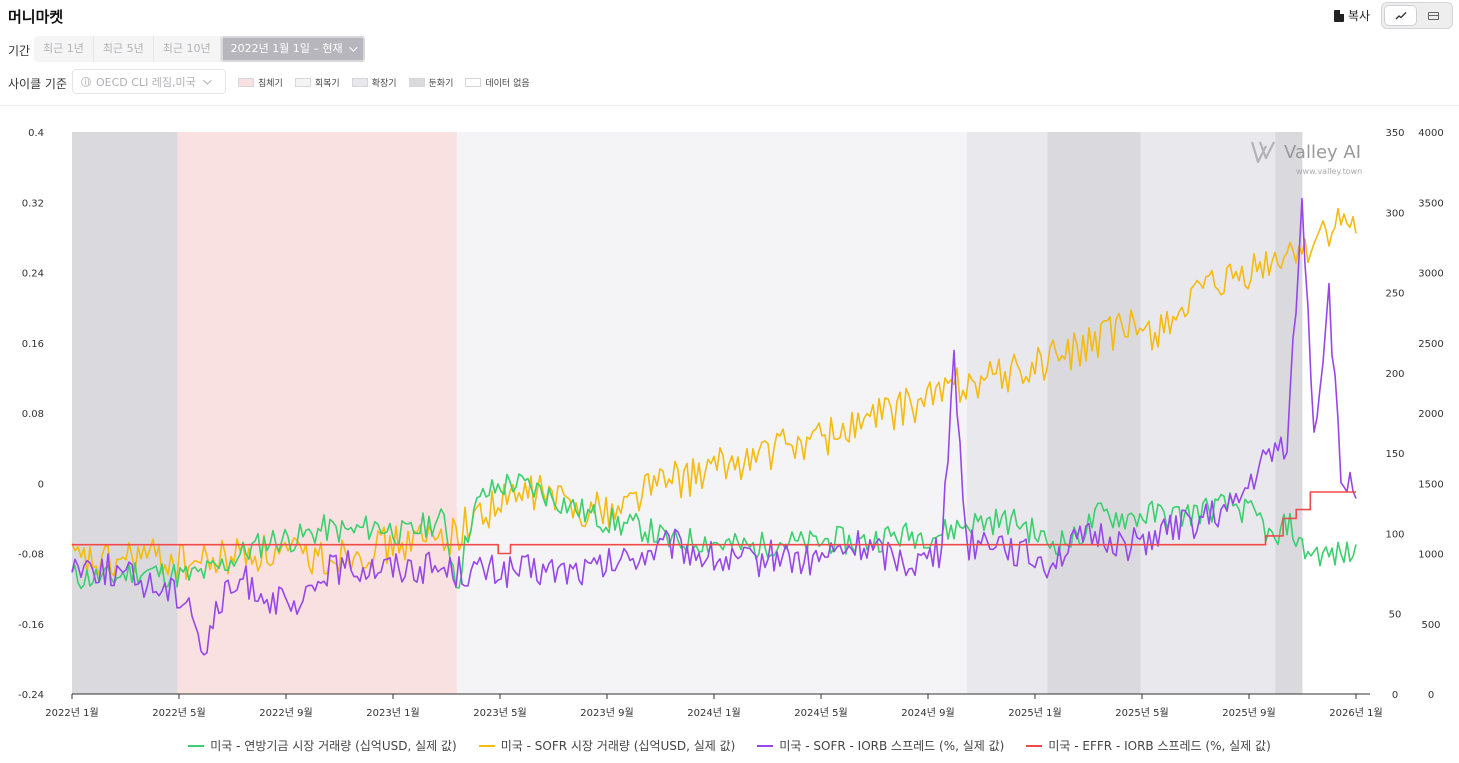 The height and width of the screenshot is (763, 1459). Describe the element at coordinates (285, 713) in the screenshot. I see `x-tick-label: 2022년 9월` at that location.